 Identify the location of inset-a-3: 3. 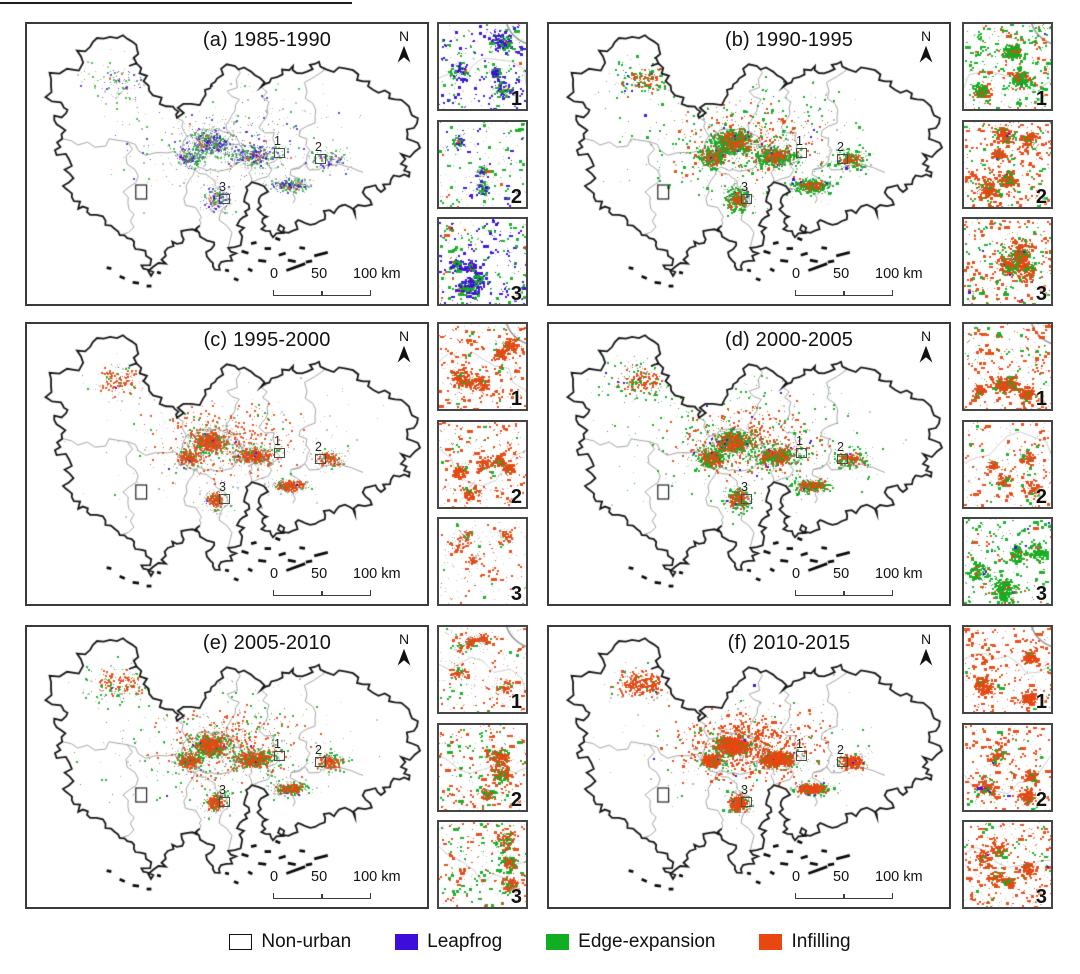
(482, 261).